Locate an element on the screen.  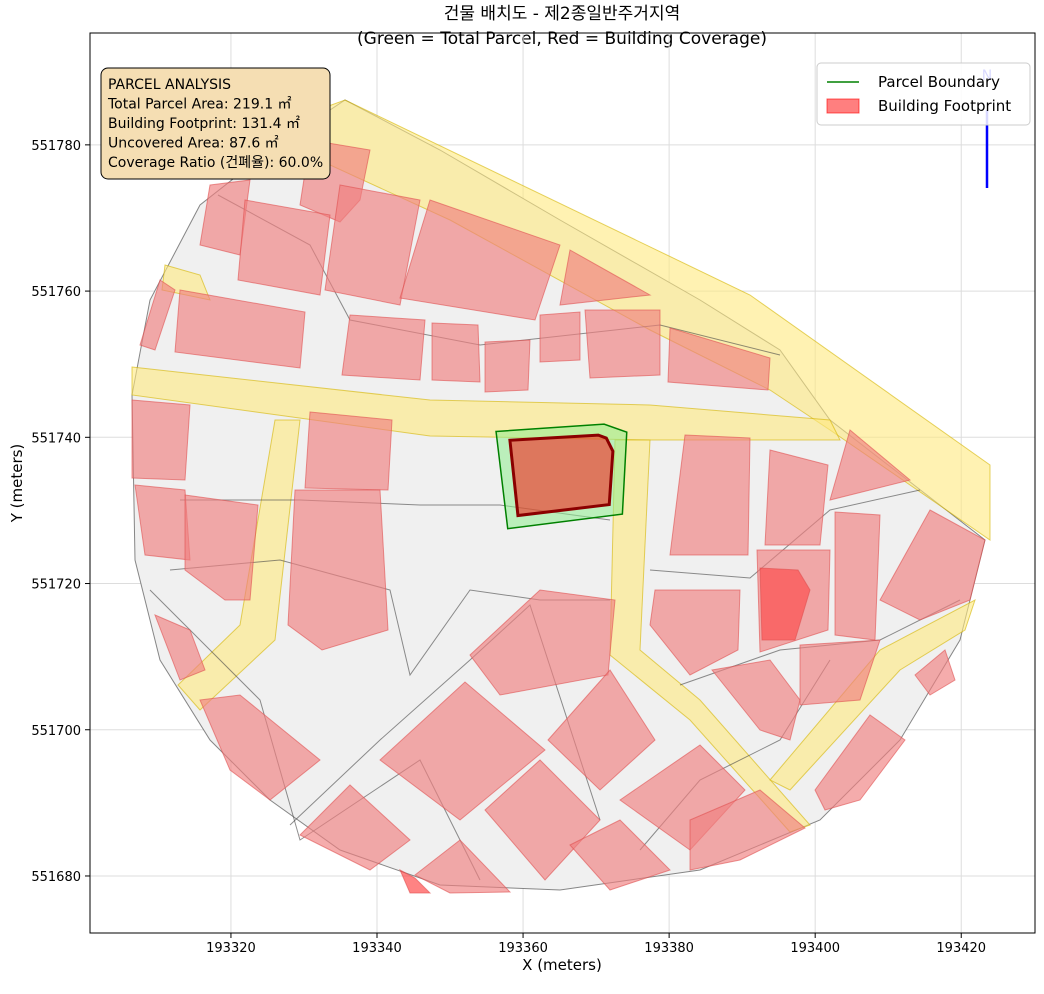
y-tick-label: 551720 is located at coordinates (56, 585).